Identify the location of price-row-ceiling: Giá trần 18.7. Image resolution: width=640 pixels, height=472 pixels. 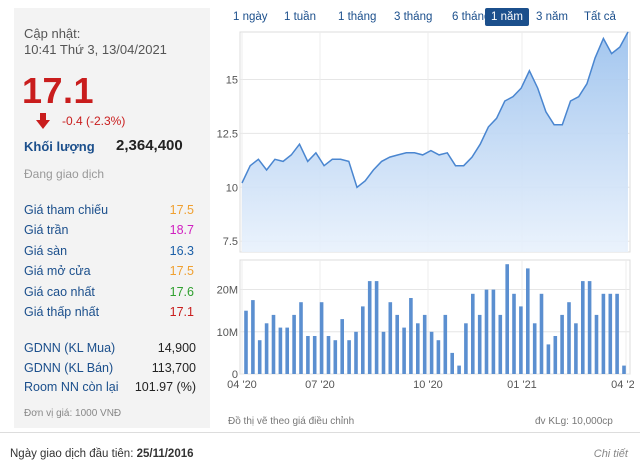
(110, 233).